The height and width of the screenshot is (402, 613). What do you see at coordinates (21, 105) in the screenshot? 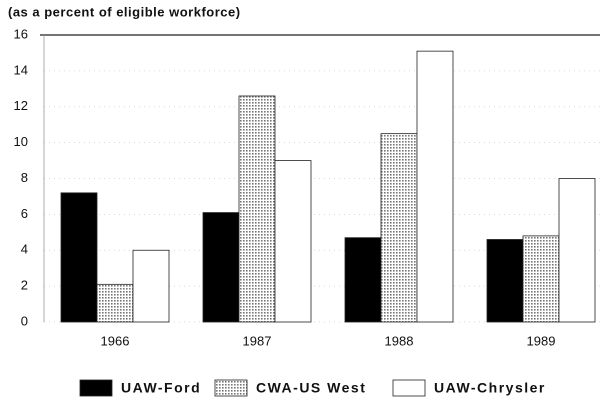
I see `y-tick-label: 12` at bounding box center [21, 105].